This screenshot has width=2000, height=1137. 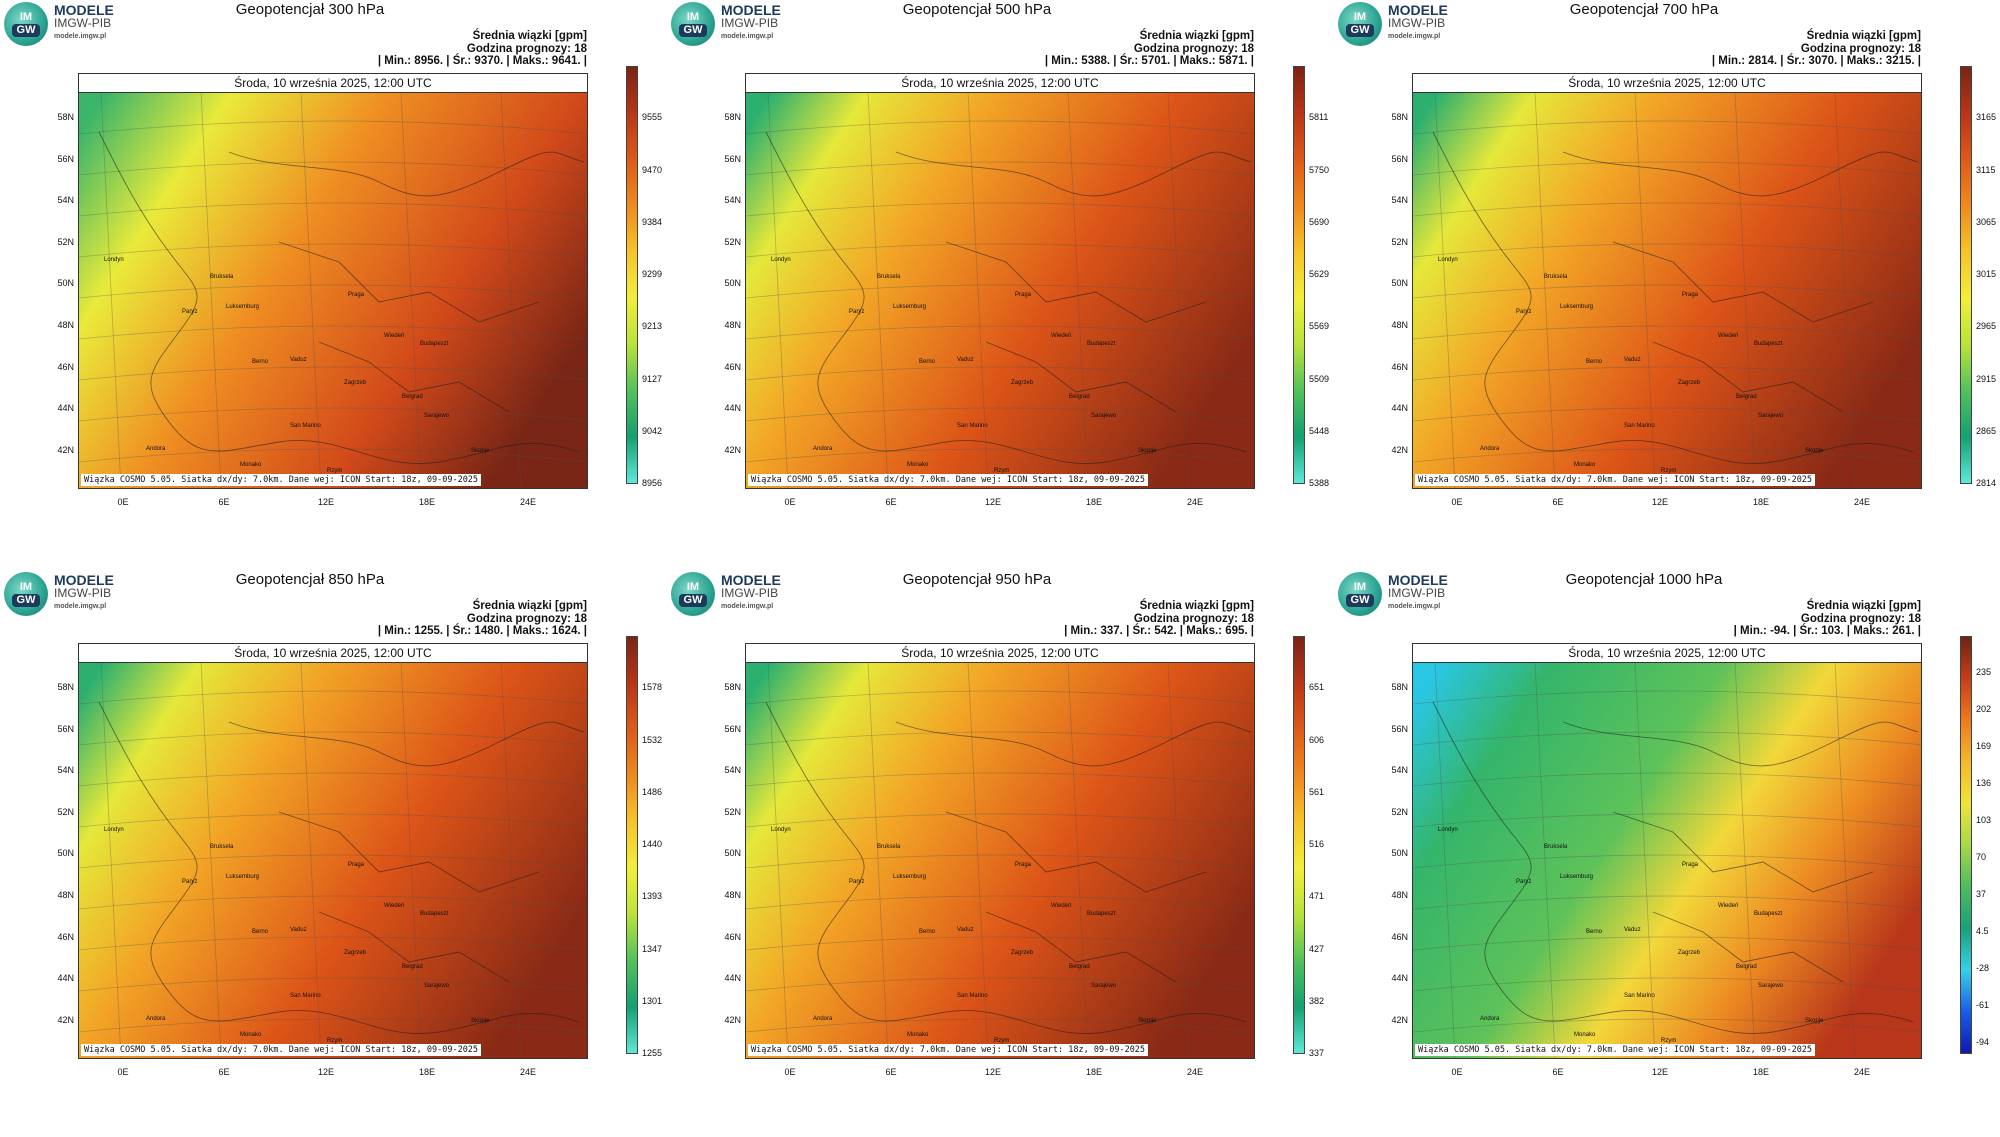 What do you see at coordinates (123, 1072) in the screenshot?
I see `lon-label: 0E` at bounding box center [123, 1072].